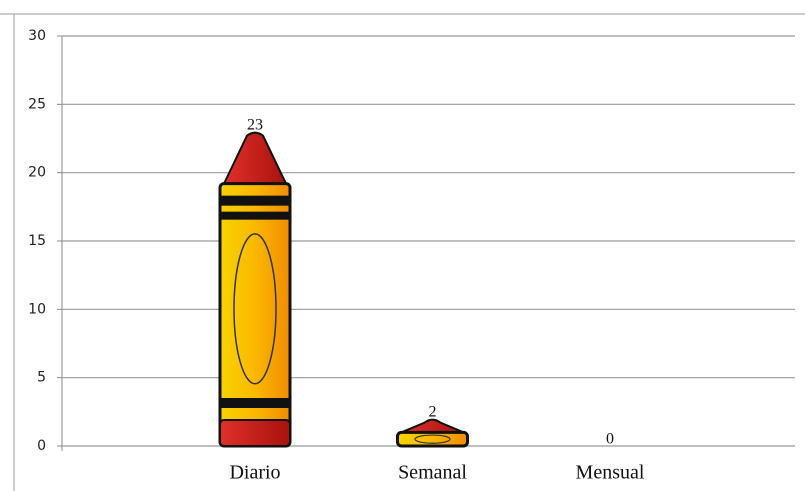  I want to click on x-tick-label: Mensual, so click(610, 473).